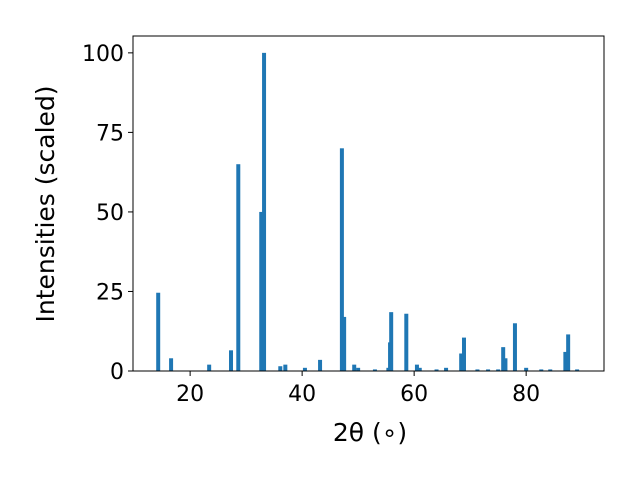 The height and width of the screenshot is (480, 640). Describe the element at coordinates (103, 54) in the screenshot. I see `y-tick-label: 100` at that location.